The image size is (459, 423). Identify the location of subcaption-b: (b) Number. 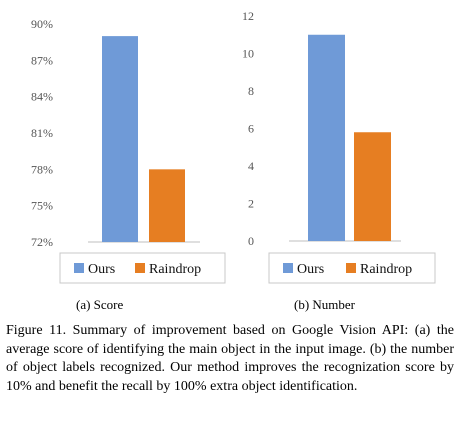
(325, 304).